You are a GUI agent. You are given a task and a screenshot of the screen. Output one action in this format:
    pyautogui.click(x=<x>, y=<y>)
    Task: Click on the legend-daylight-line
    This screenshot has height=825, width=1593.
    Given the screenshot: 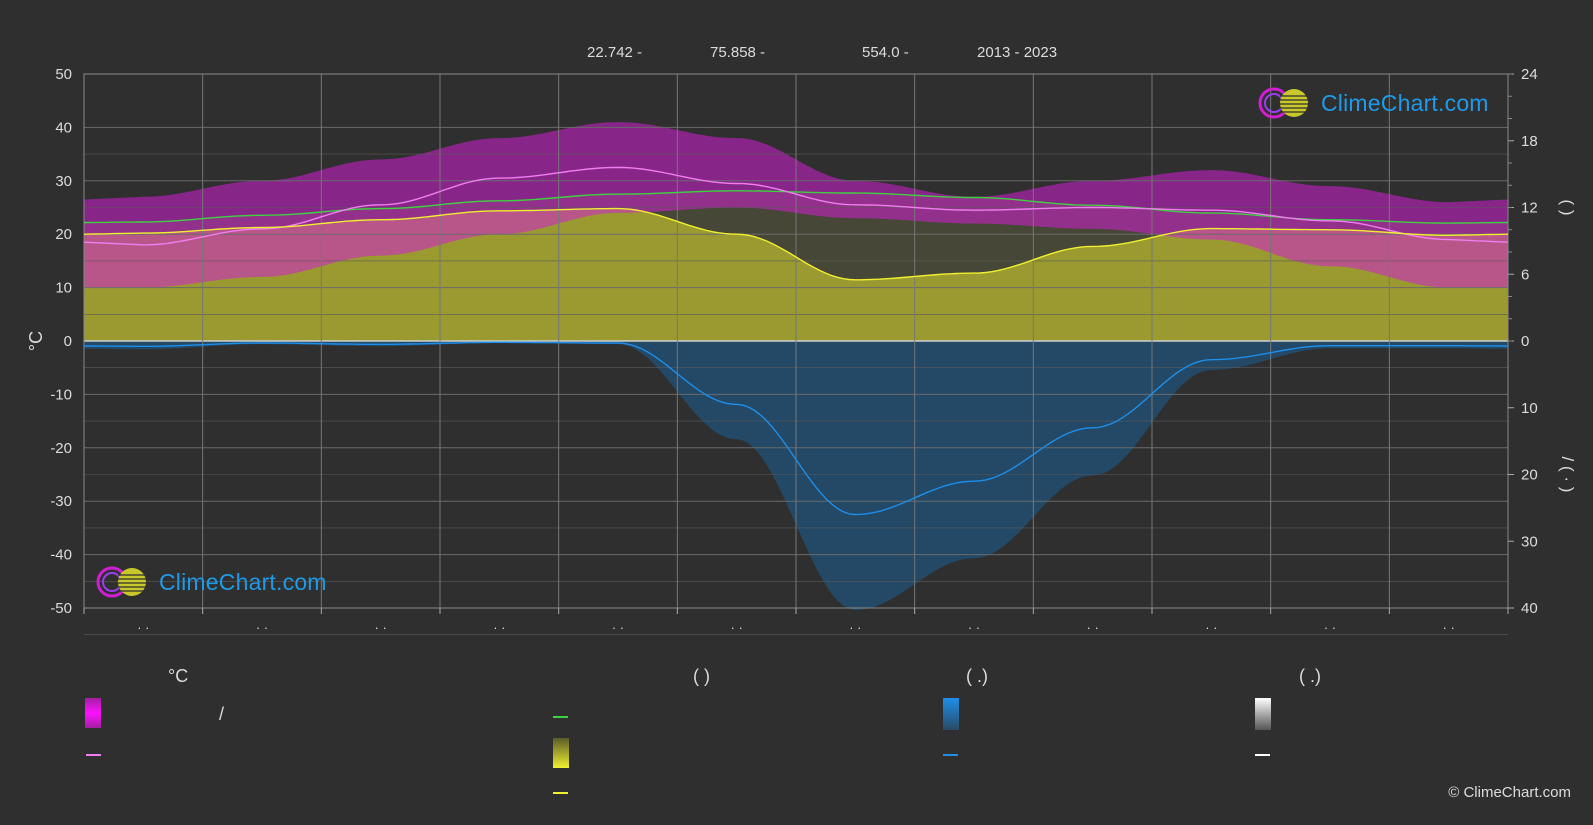 What is the action you would take?
    pyautogui.click(x=560, y=717)
    